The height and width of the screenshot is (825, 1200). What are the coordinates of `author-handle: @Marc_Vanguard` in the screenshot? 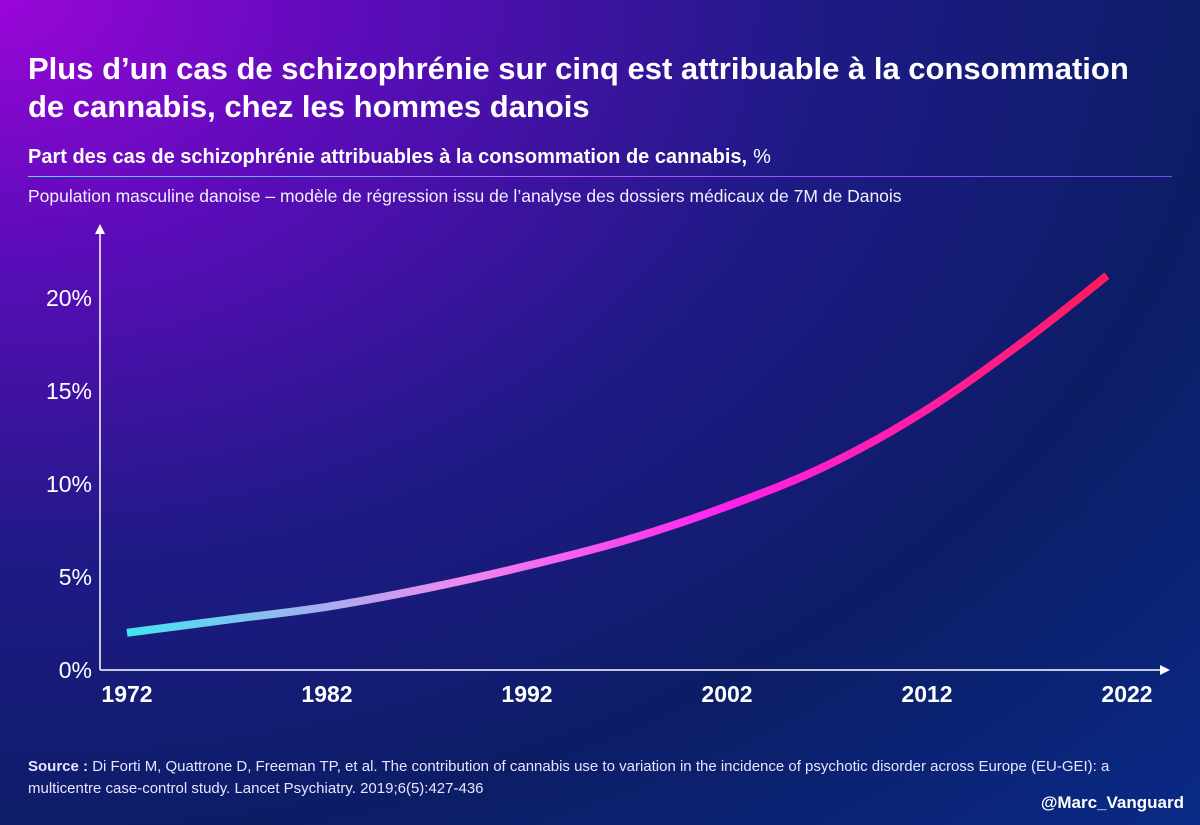 It's located at (1112, 802).